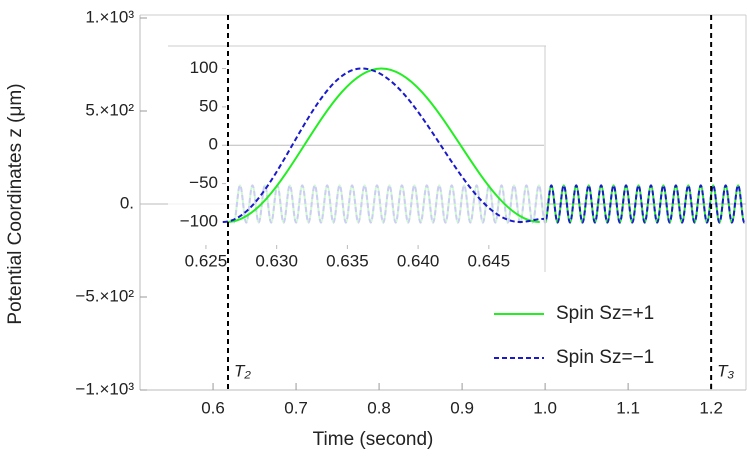 The height and width of the screenshot is (461, 747). Describe the element at coordinates (15, 203) in the screenshot. I see `y-axis-label: Potential Coordinates z (μm)` at that location.